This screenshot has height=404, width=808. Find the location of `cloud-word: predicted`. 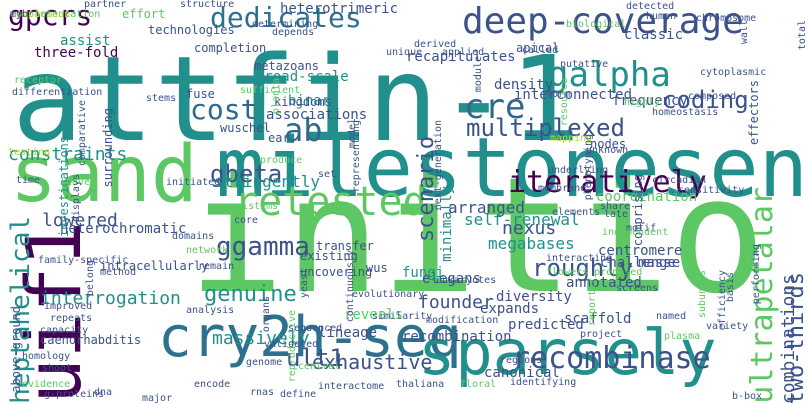

cloud-word: predicted is located at coordinates (546, 325).